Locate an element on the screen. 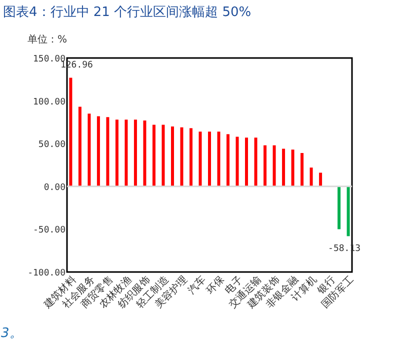 The image size is (404, 347). y-tick-label: 0.00 is located at coordinates (55, 187).